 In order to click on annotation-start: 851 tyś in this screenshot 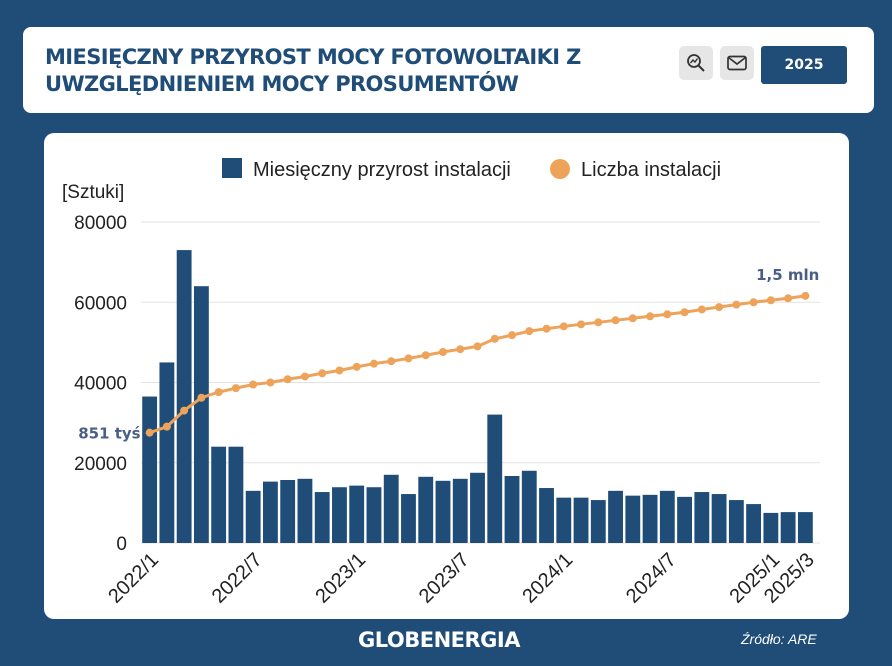, I will do `click(109, 434)`.